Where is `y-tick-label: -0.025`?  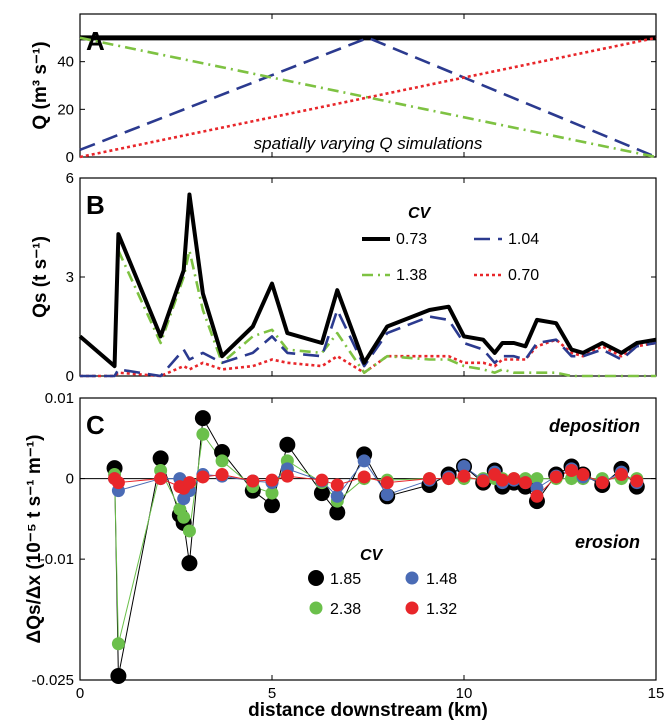
y-tick-label: -0.025 is located at coordinates (52, 680).